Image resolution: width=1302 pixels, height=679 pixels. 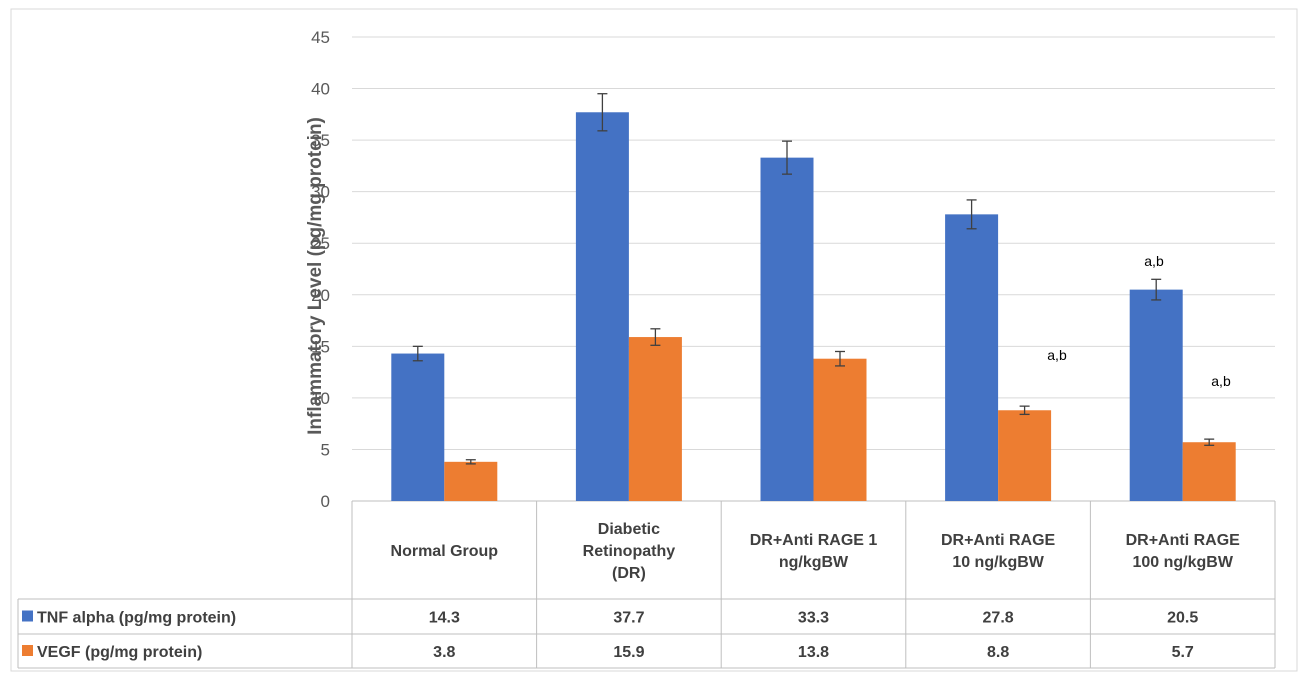 I want to click on y-tick-label: 15, so click(x=320, y=346).